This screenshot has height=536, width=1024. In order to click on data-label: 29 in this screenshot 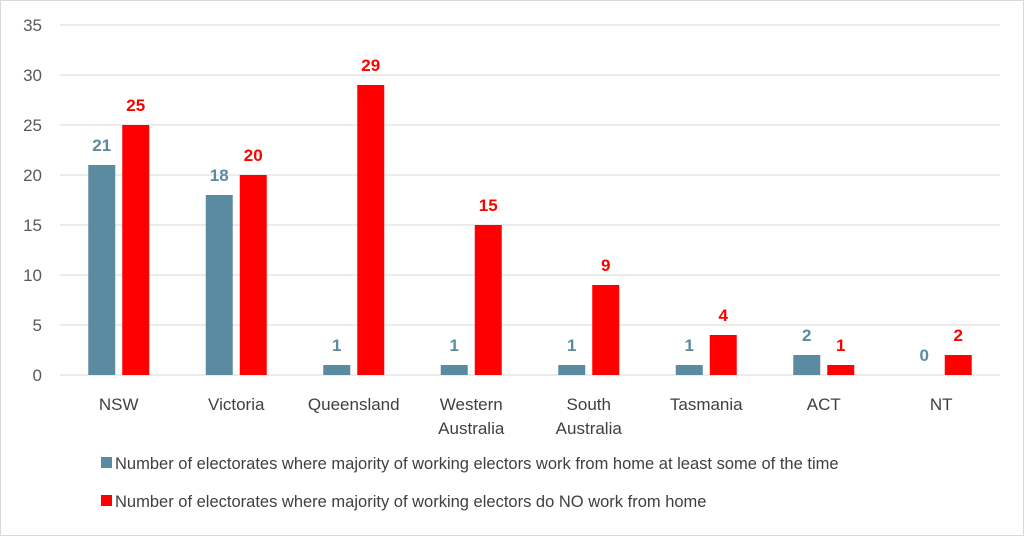, I will do `click(370, 65)`.